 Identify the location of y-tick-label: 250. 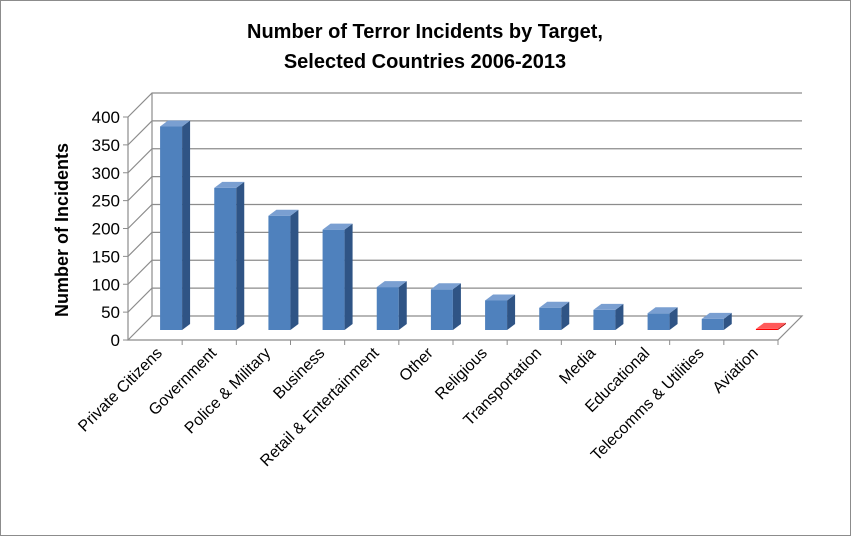
(106, 201).